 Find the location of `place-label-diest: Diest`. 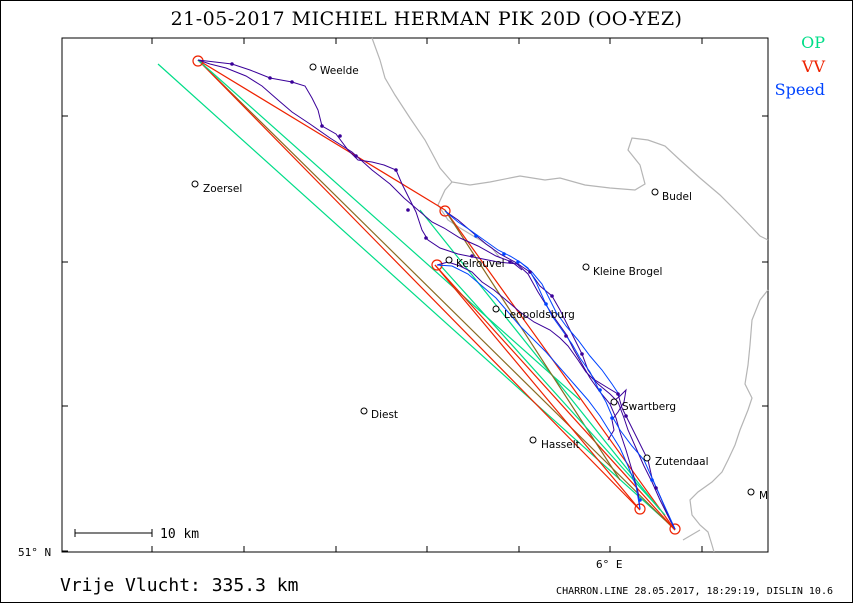

place-label-diest: Diest is located at coordinates (384, 415).